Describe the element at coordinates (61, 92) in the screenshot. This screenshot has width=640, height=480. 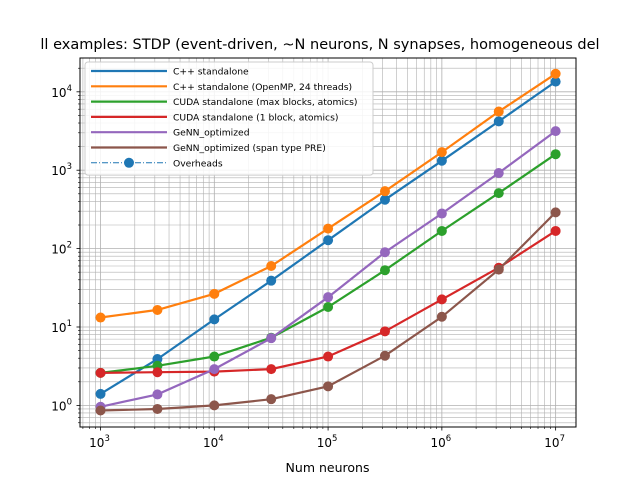
I see `y-tick-label: 10⁴` at that location.